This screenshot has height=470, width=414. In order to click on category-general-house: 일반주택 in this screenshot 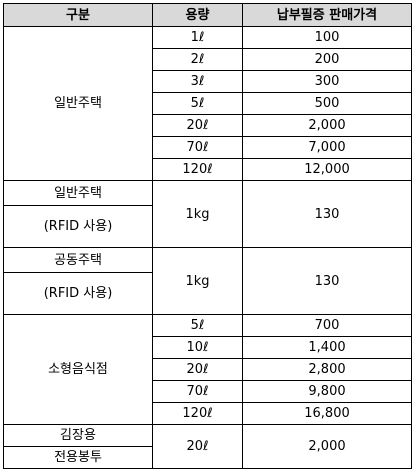, I will do `click(78, 103)`.